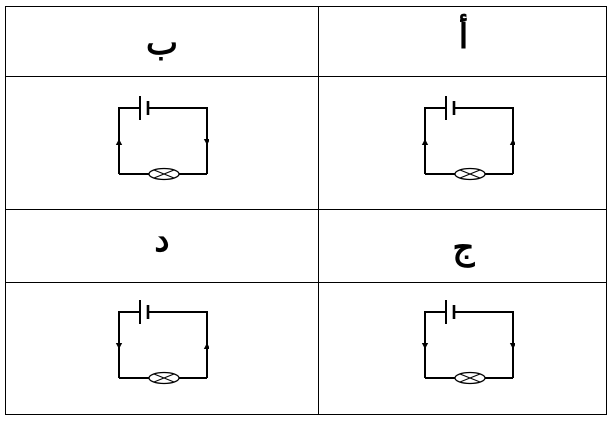  Describe the element at coordinates (162, 240) in the screenshot. I see `label-d: د` at that location.